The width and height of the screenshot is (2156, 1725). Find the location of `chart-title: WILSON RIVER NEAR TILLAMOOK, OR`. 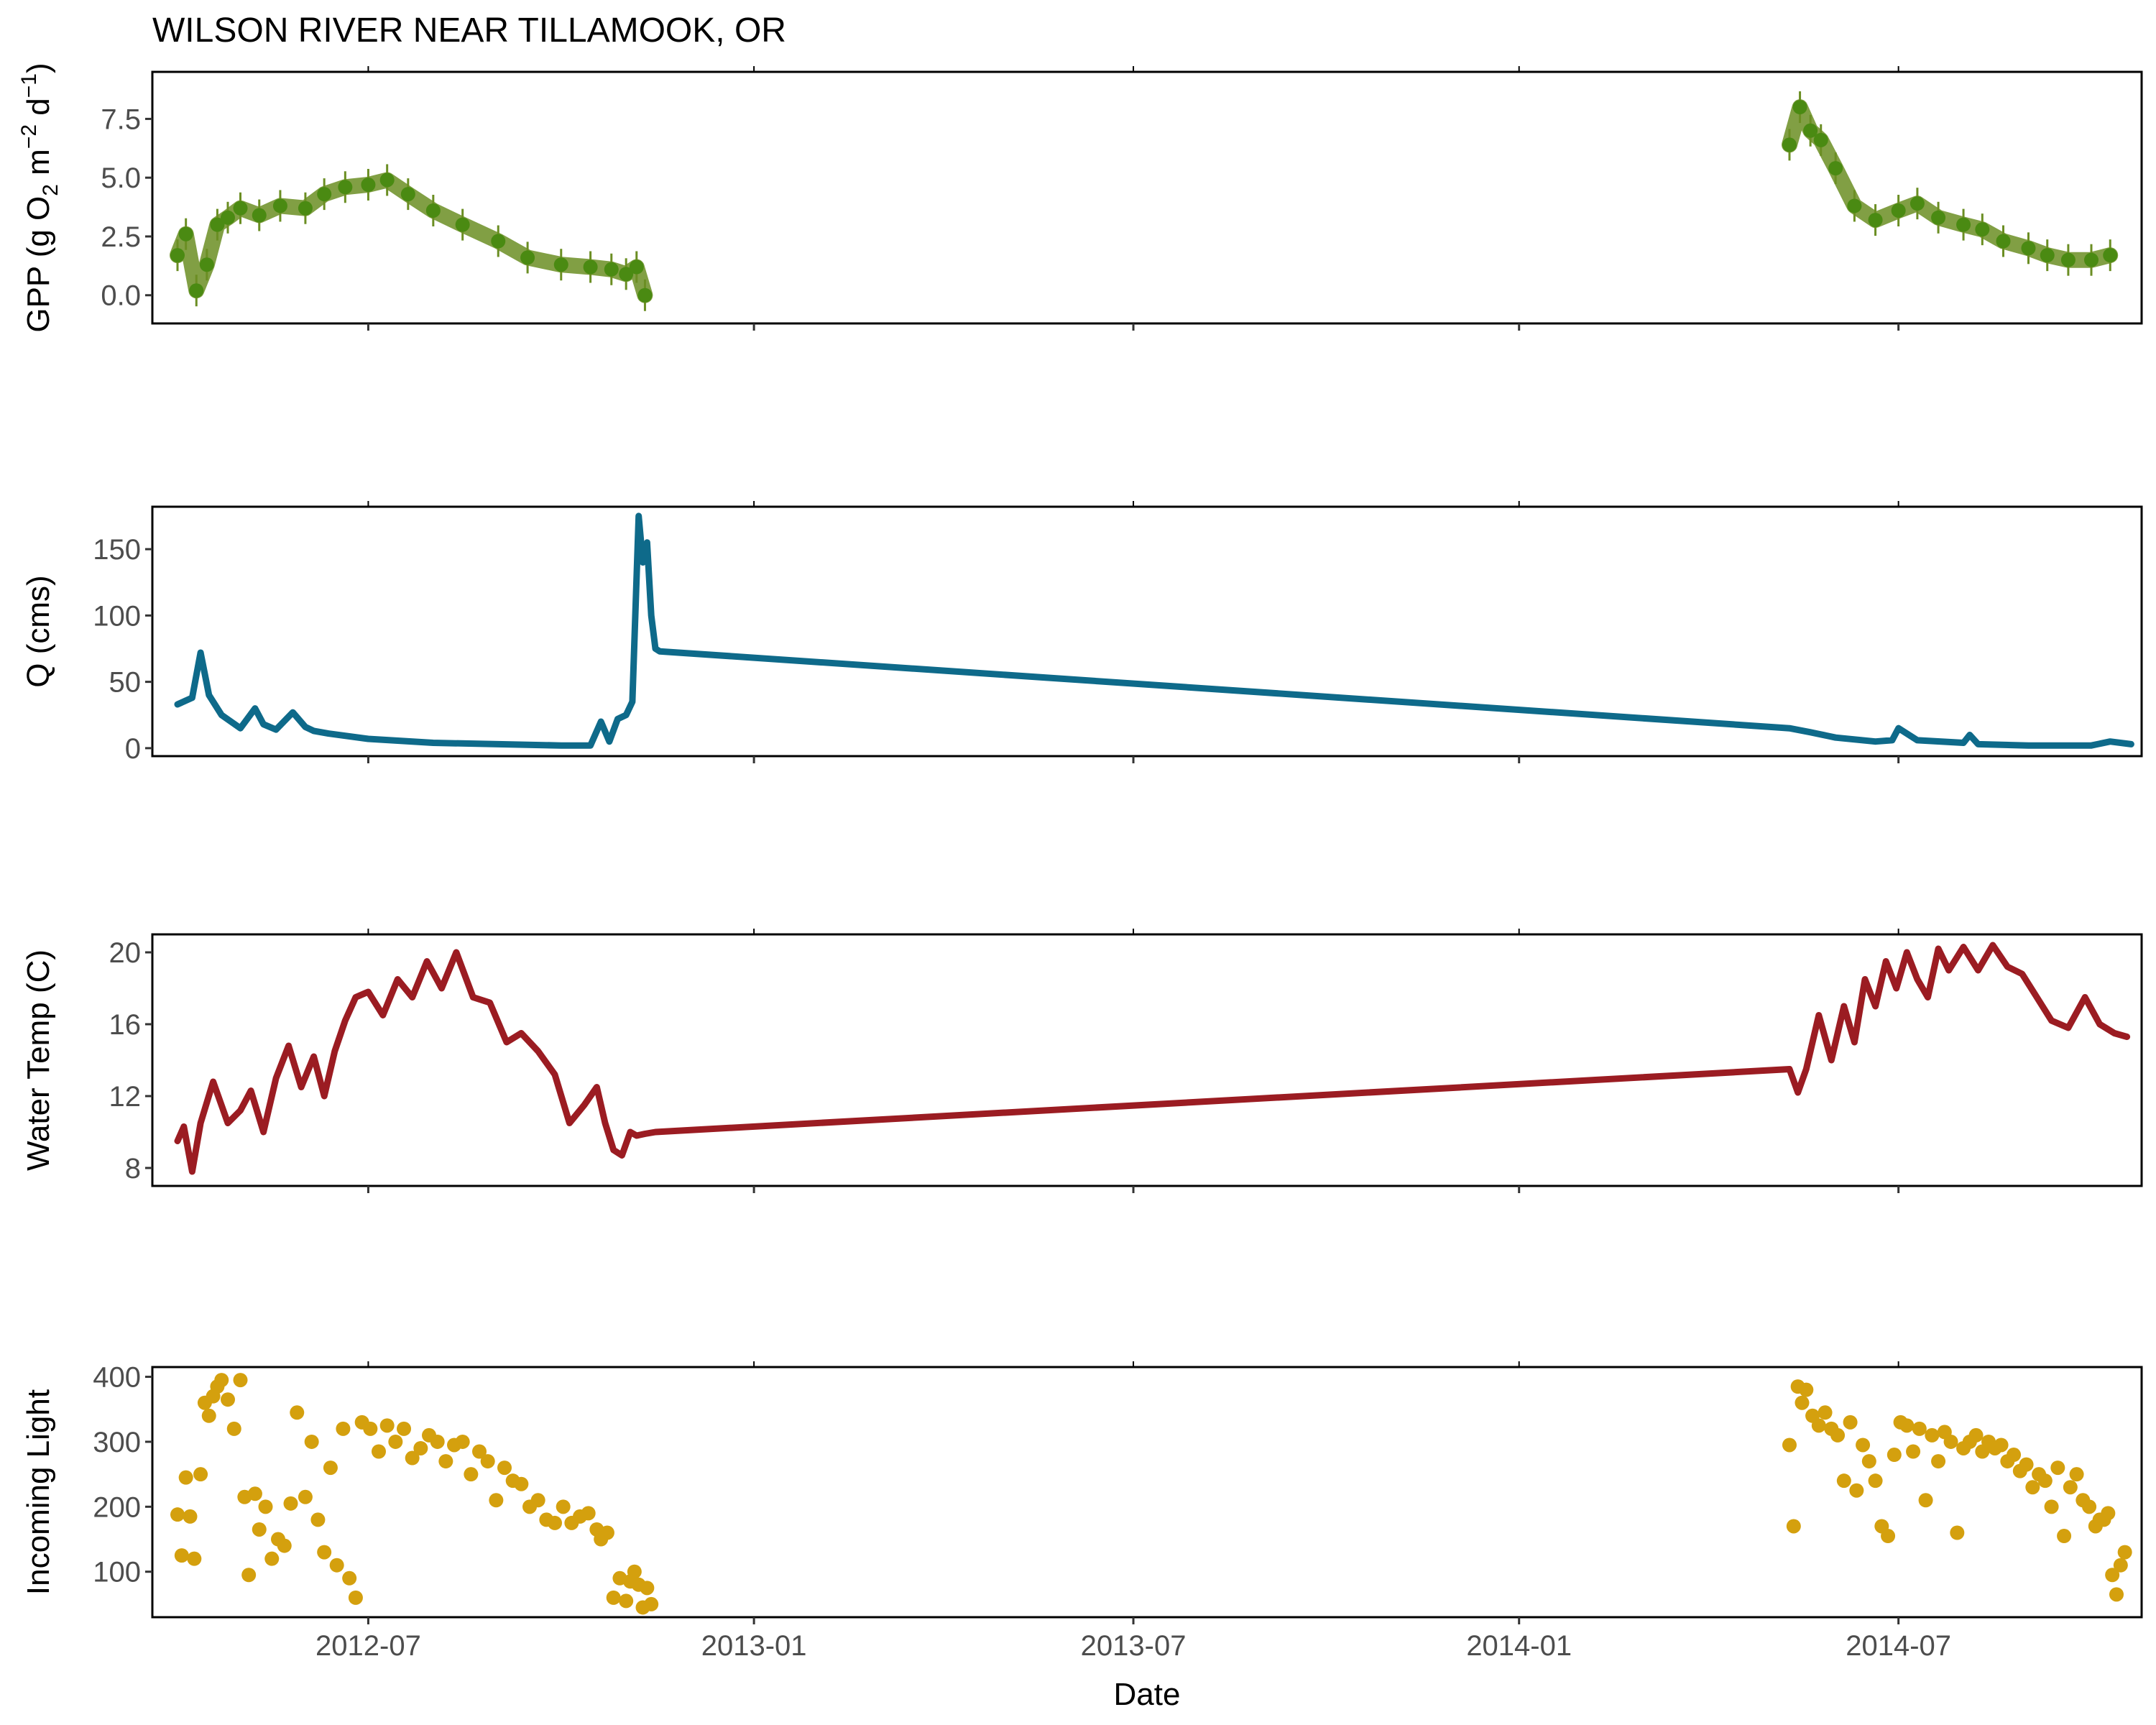

chart-title: WILSON RIVER NEAR TILLAMOOK, OR is located at coordinates (469, 31).